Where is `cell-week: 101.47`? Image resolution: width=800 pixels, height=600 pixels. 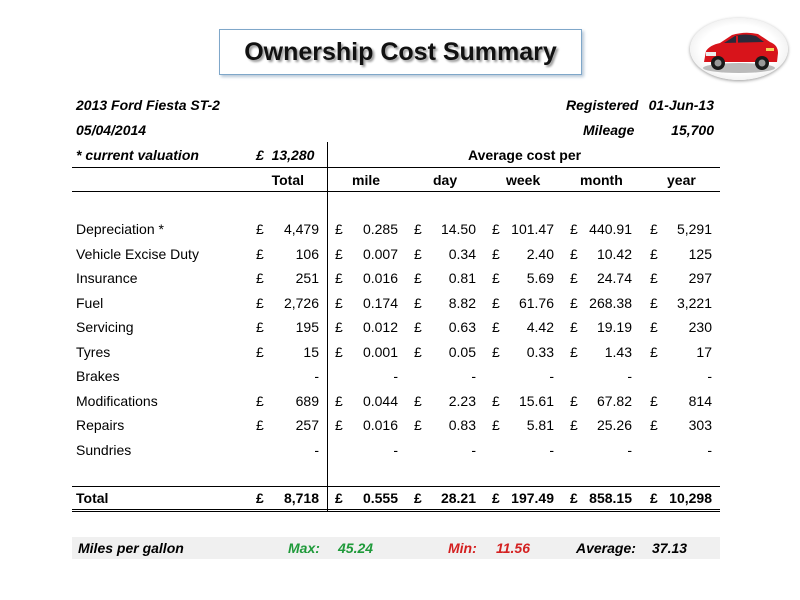 cell-week: 101.47 is located at coordinates (532, 229).